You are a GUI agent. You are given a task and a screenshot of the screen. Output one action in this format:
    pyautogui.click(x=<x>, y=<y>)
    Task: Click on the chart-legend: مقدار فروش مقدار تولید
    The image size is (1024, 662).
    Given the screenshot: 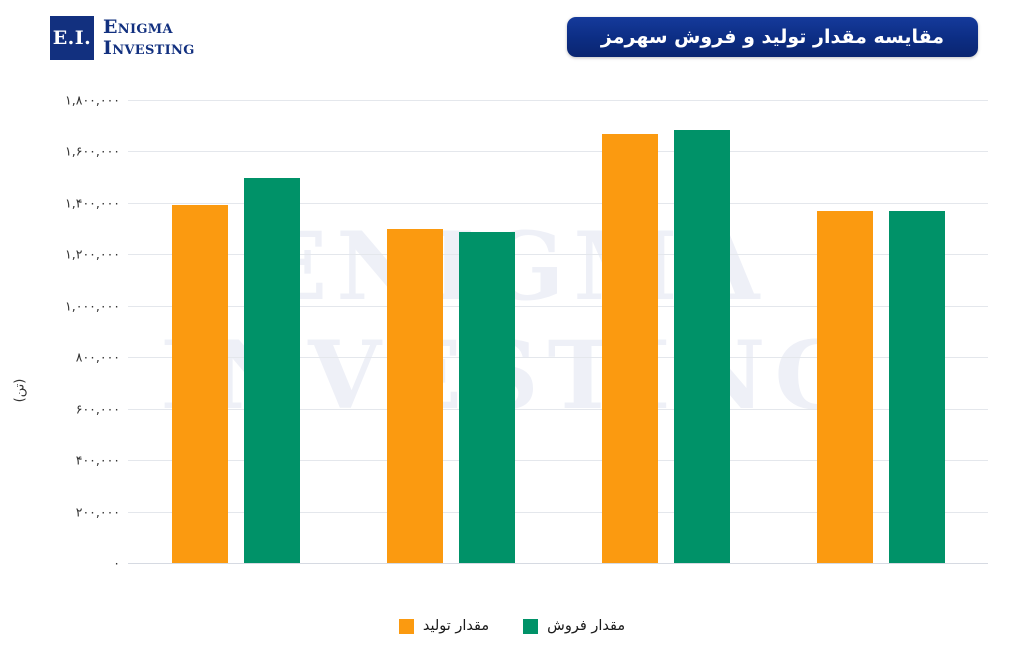 What is the action you would take?
    pyautogui.click(x=512, y=626)
    